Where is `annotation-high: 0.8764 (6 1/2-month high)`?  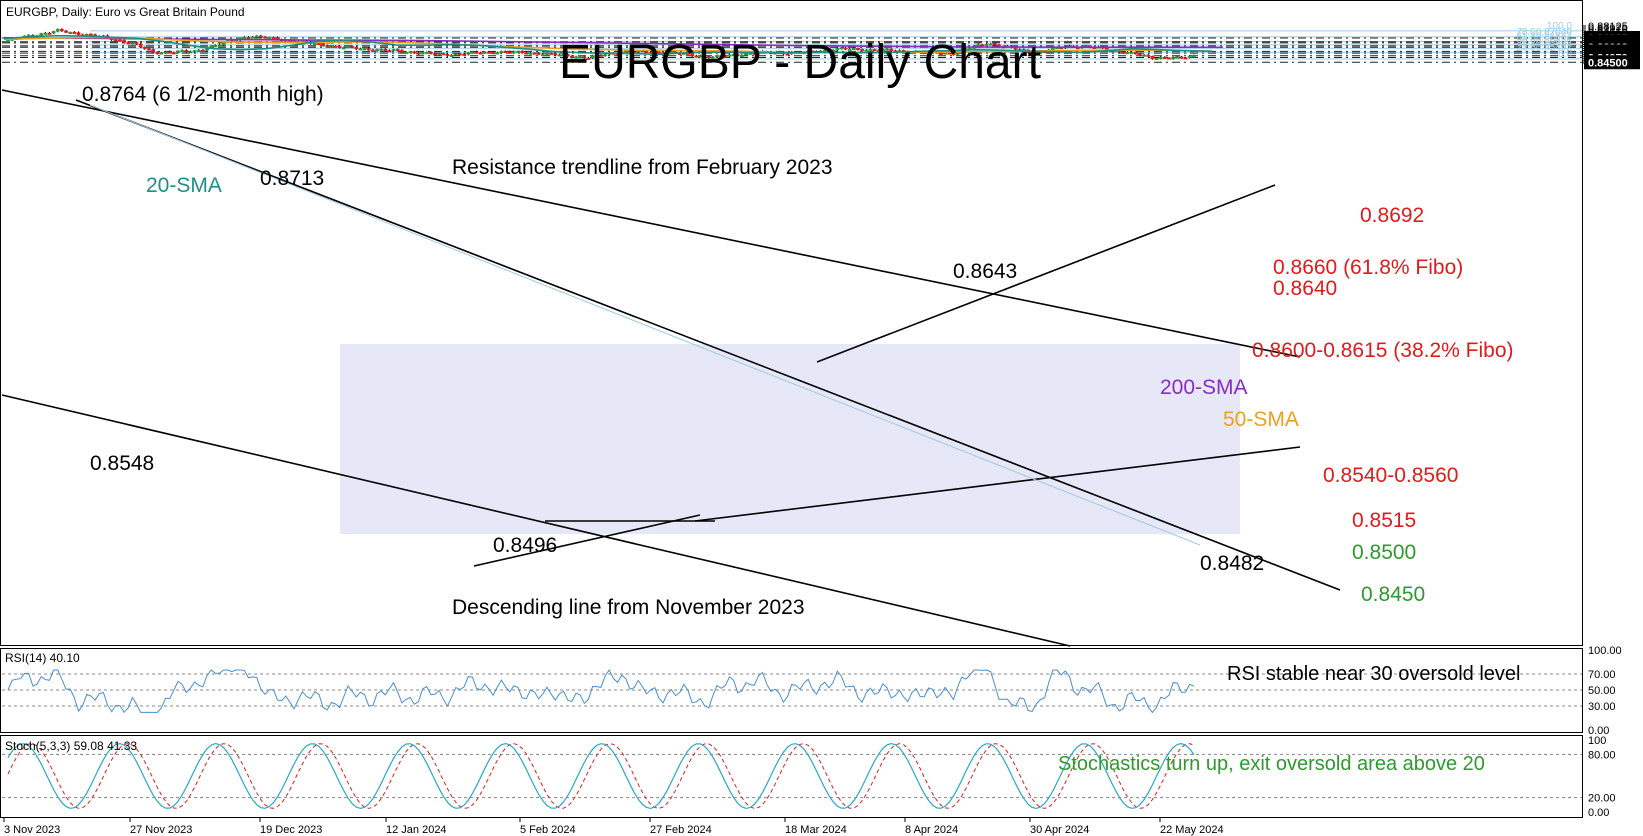
annotation-high: 0.8764 (6 1/2-month high) is located at coordinates (203, 94).